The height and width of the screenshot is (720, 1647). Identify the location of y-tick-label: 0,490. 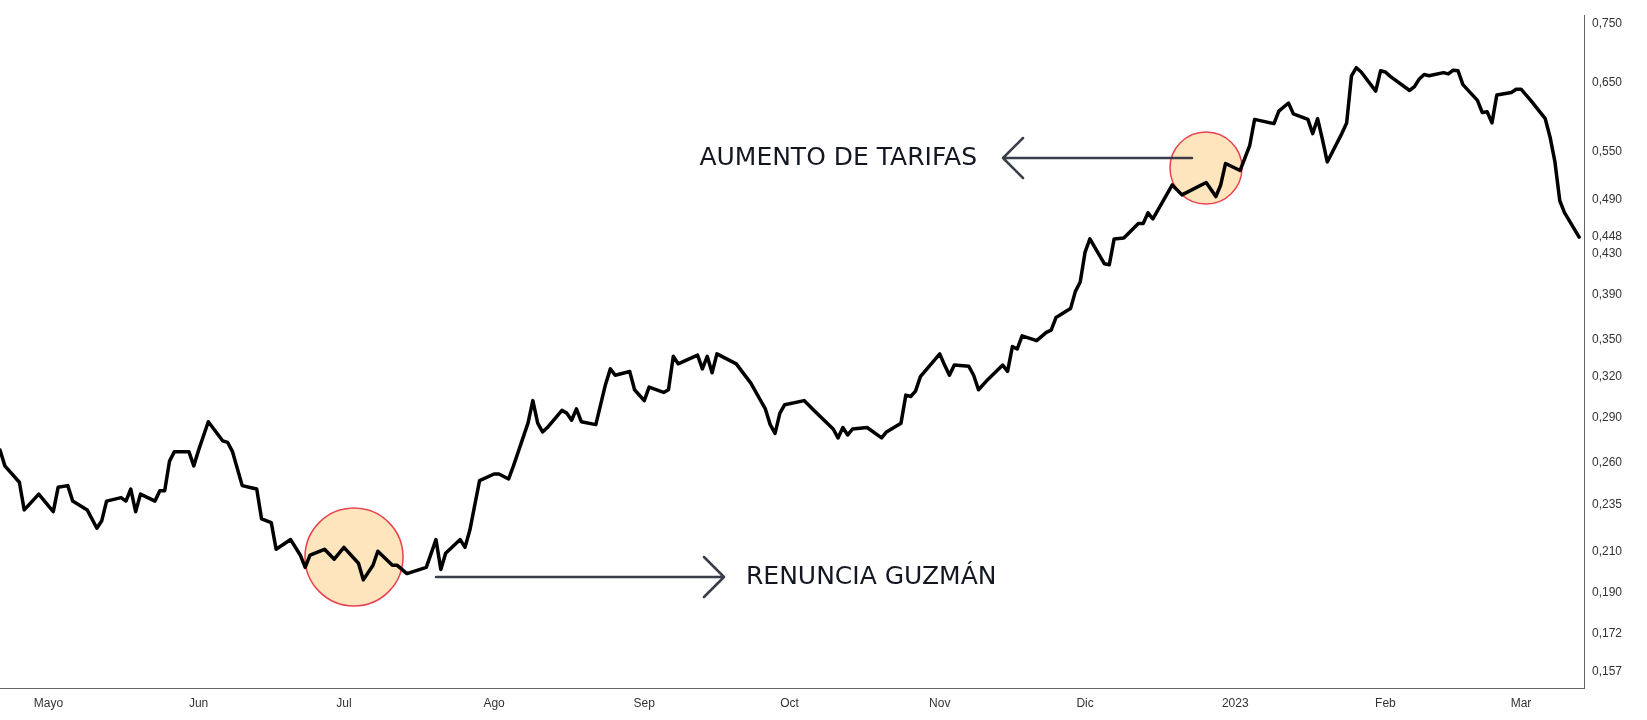
(1607, 199).